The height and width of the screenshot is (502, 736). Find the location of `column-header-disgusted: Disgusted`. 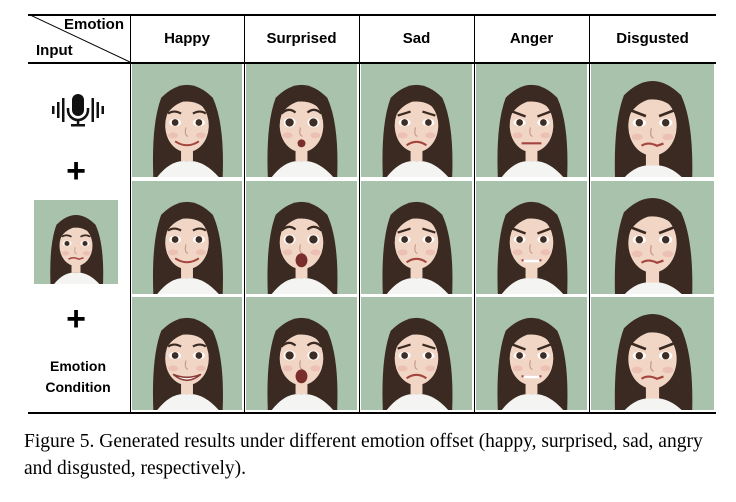

column-header-disgusted: Disgusted is located at coordinates (652, 38).